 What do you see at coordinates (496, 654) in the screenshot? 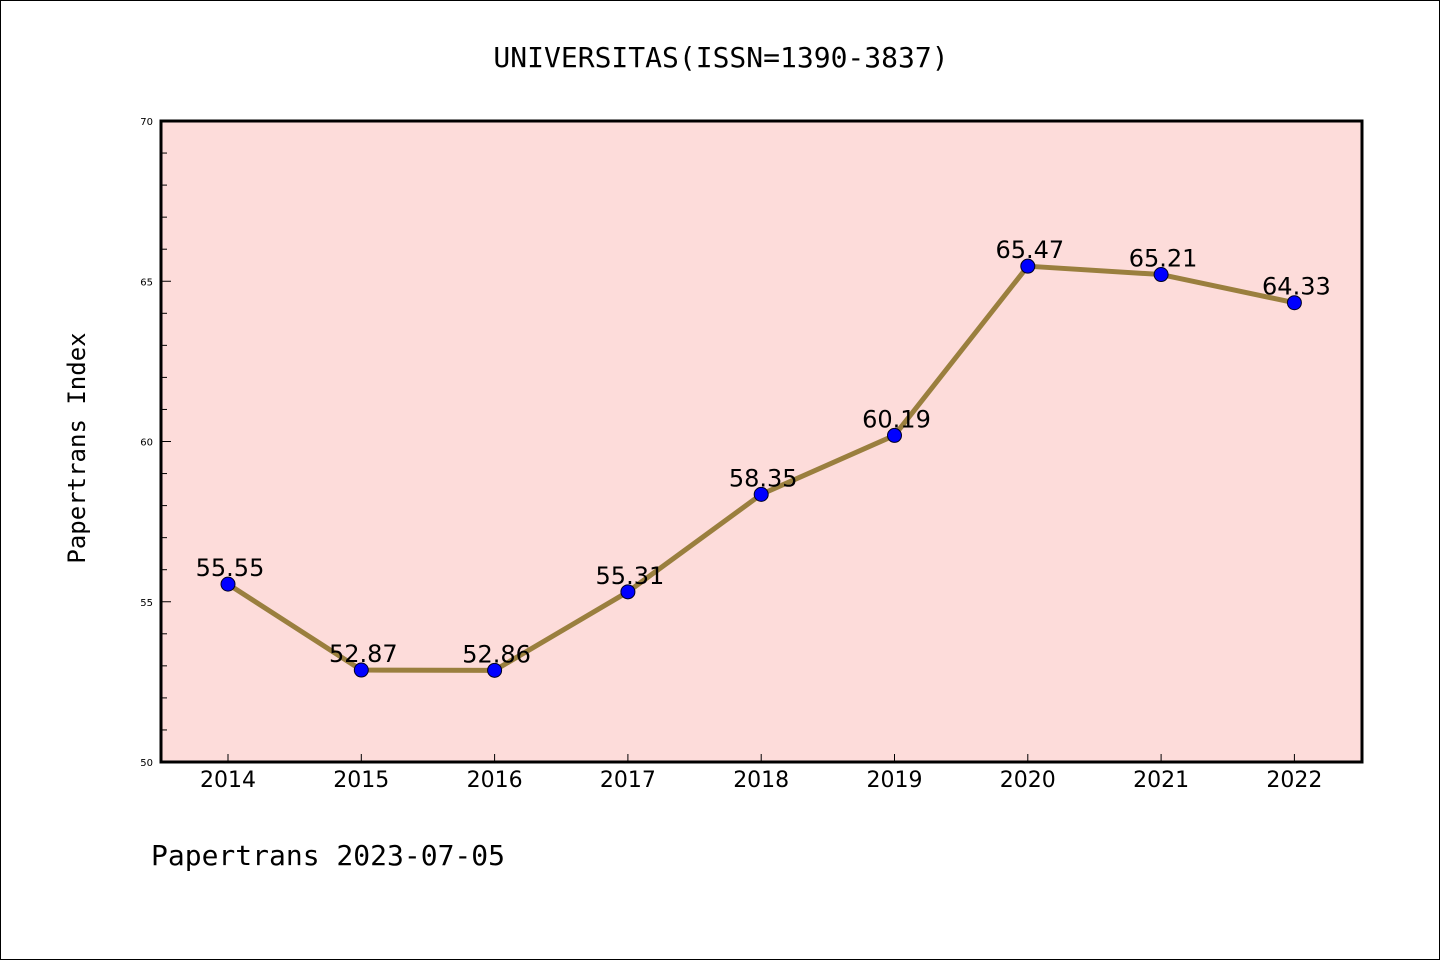
I see `data-label: 52.86` at bounding box center [496, 654].